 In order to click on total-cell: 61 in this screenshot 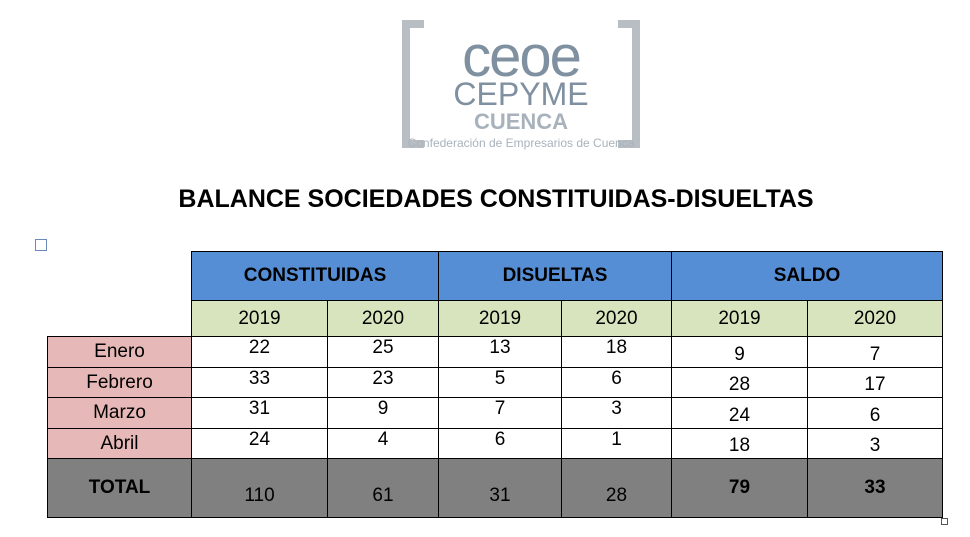, I will do `click(383, 488)`.